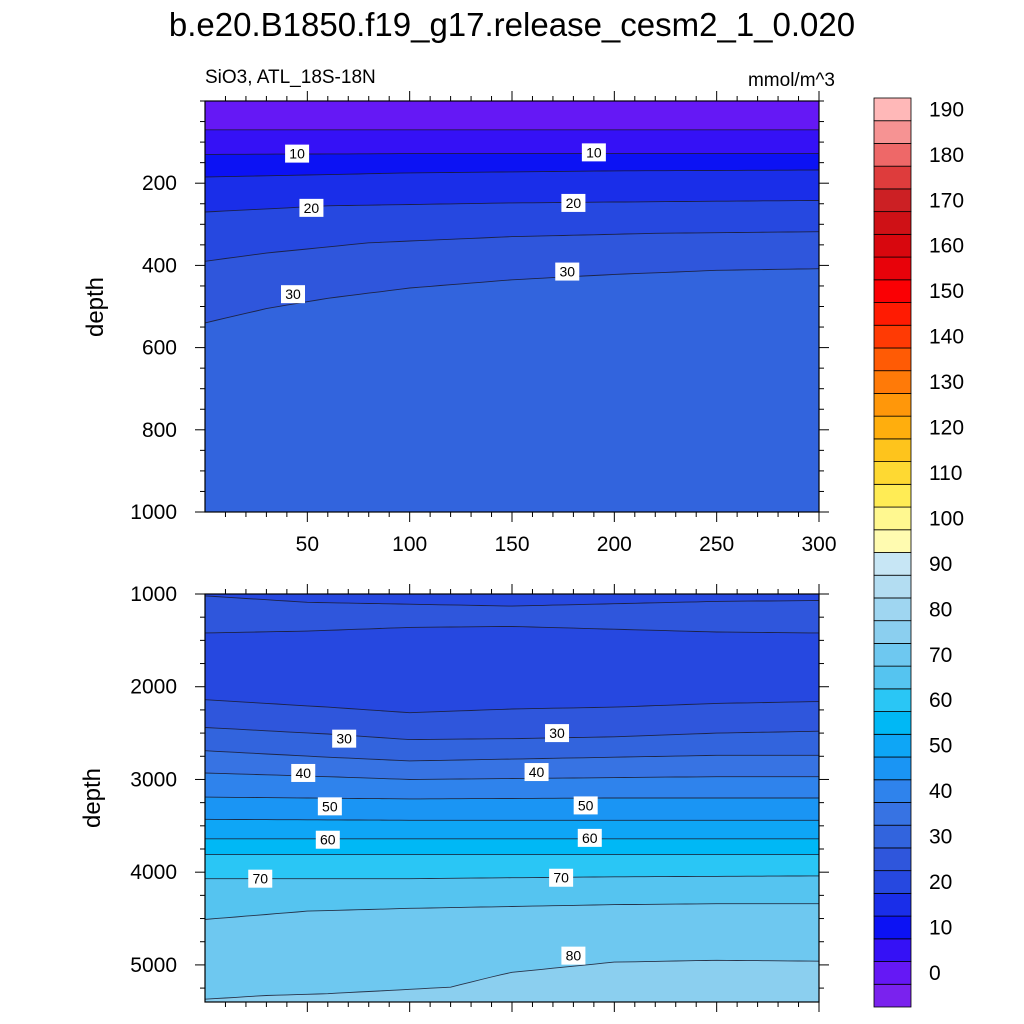 The image size is (1024, 1024). I want to click on x-tick-label: 50, so click(307, 544).